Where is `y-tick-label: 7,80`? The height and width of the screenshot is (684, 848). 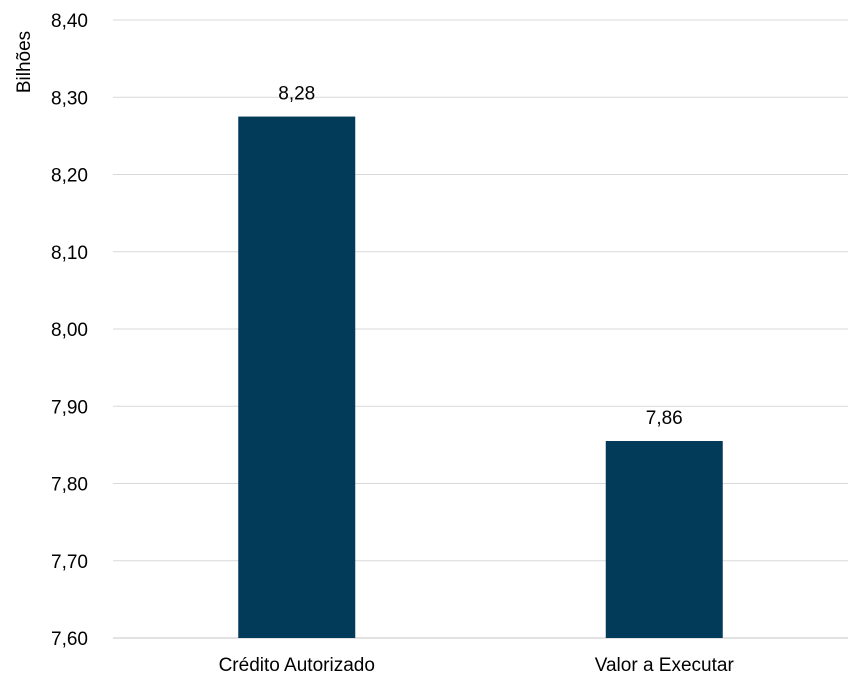
y-tick-label: 7,80 is located at coordinates (69, 485).